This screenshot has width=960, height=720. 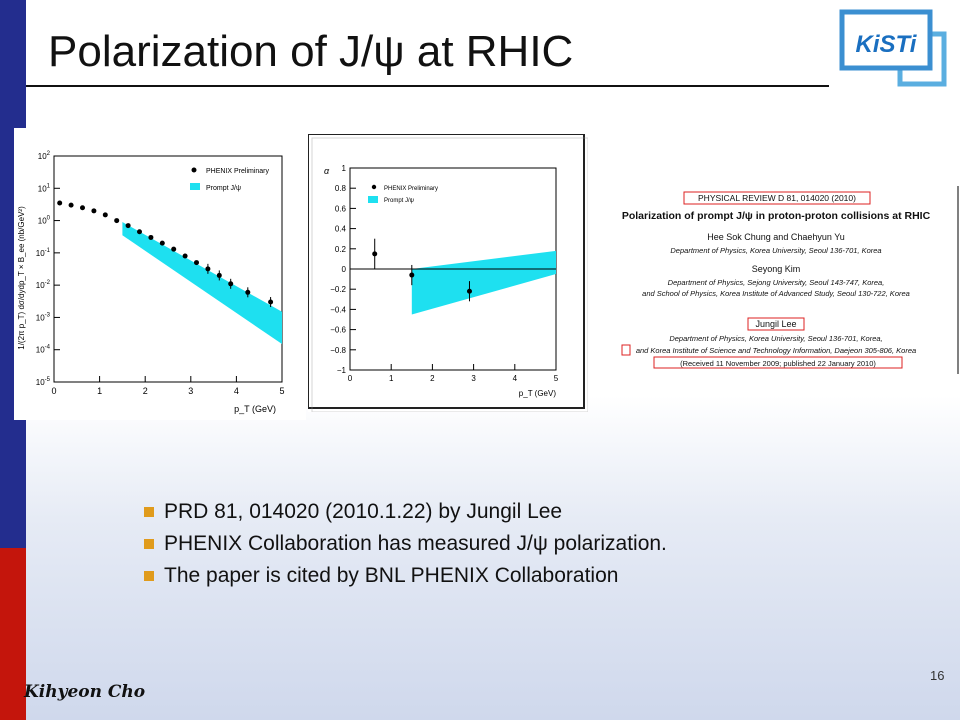 What do you see at coordinates (399, 201) in the screenshot?
I see `plot2-legend-2: Prompt J/ψ` at bounding box center [399, 201].